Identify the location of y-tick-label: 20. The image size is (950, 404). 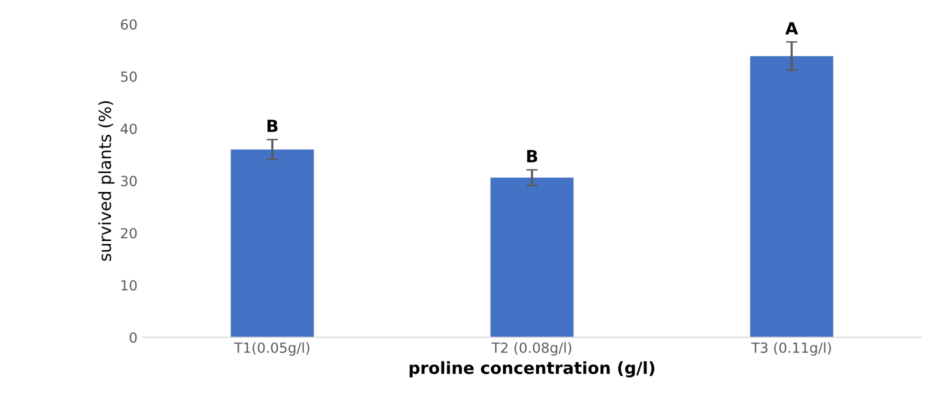
(128, 233).